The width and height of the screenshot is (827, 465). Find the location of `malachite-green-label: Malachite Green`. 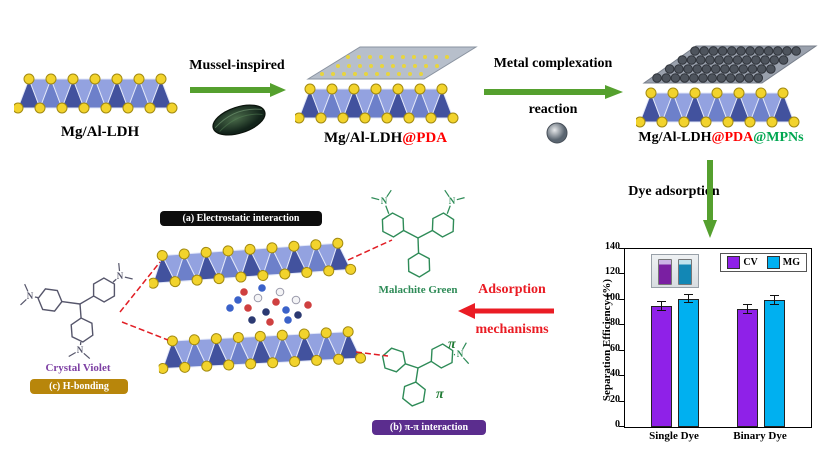

malachite-green-label: Malachite Green is located at coordinates (418, 290).